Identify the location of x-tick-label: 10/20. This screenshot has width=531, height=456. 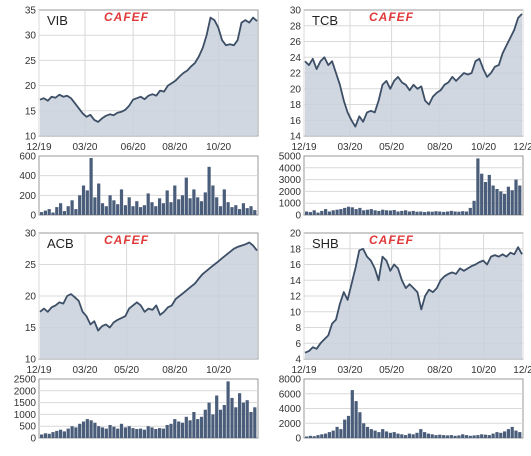
(483, 147).